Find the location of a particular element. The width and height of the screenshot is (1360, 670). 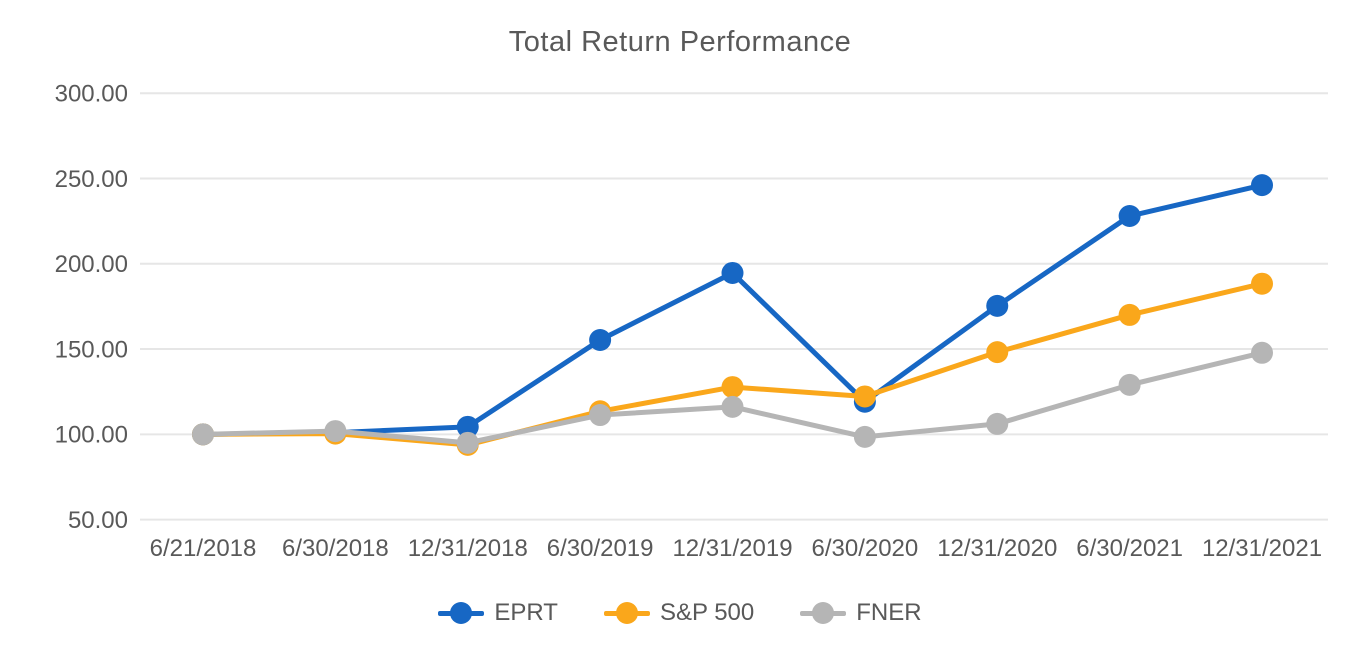

legend-item-sp500: S&P 500 is located at coordinates (679, 613).